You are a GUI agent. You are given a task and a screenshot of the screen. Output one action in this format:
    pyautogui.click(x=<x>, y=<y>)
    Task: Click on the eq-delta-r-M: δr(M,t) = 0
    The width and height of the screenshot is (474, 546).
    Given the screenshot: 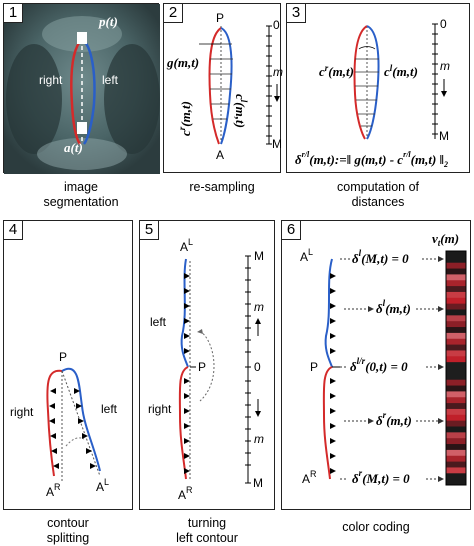 What is the action you would take?
    pyautogui.click(x=381, y=477)
    